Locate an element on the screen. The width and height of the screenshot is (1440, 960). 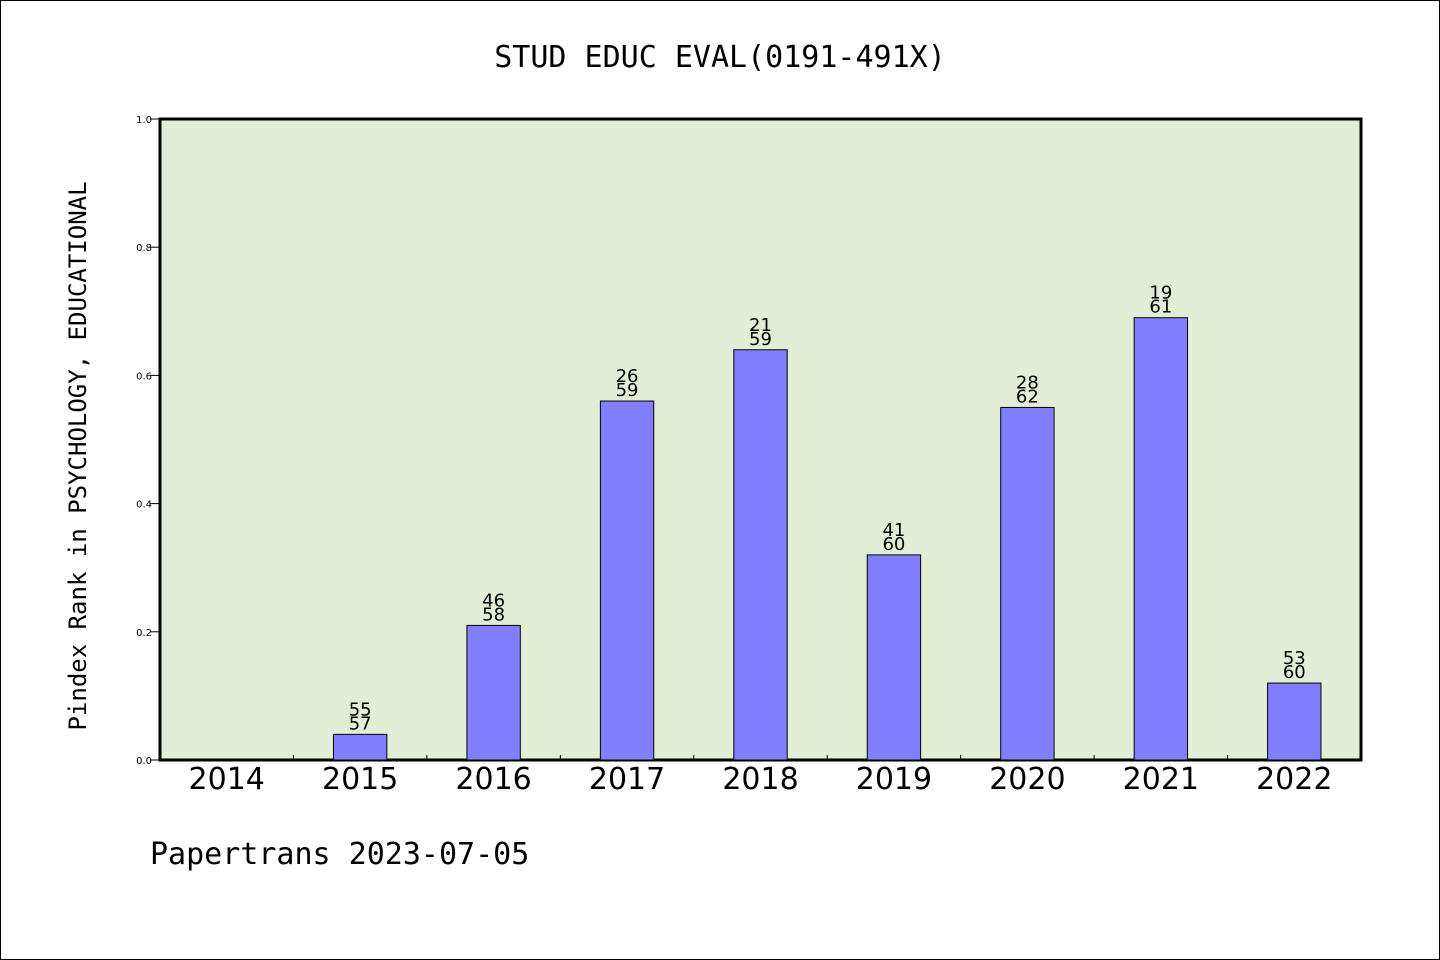
x-tick-label: 2016 is located at coordinates (493, 779).